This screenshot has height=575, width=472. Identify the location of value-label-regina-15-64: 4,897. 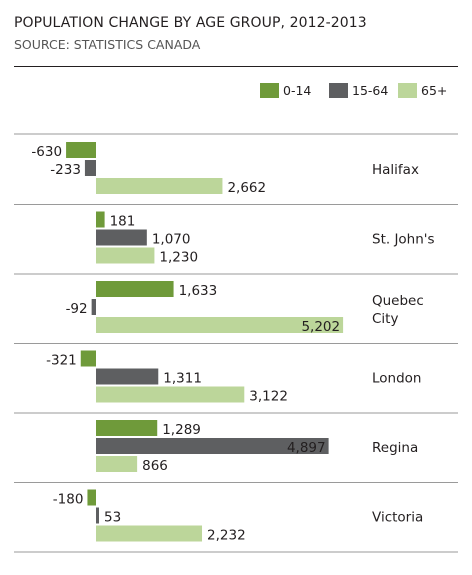
(306, 448).